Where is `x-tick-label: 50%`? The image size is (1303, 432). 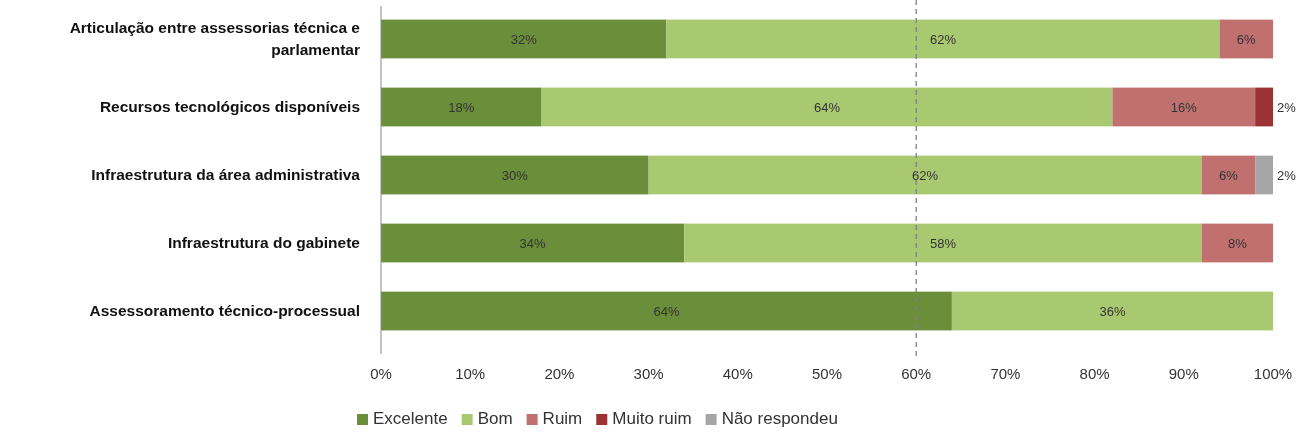
x-tick-label: 50% is located at coordinates (827, 373).